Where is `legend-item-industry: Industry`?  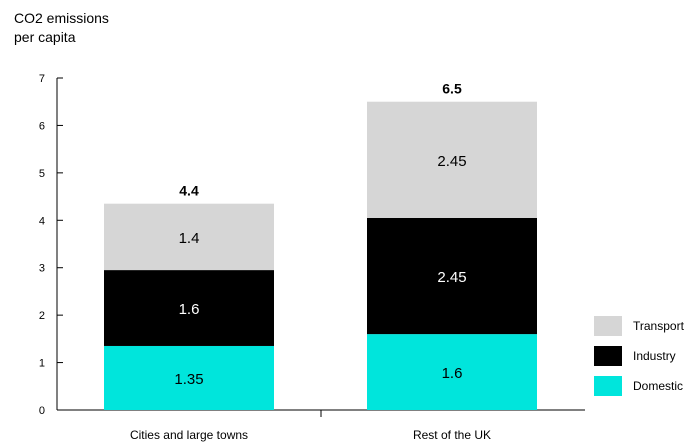
legend-item-industry: Industry is located at coordinates (639, 356).